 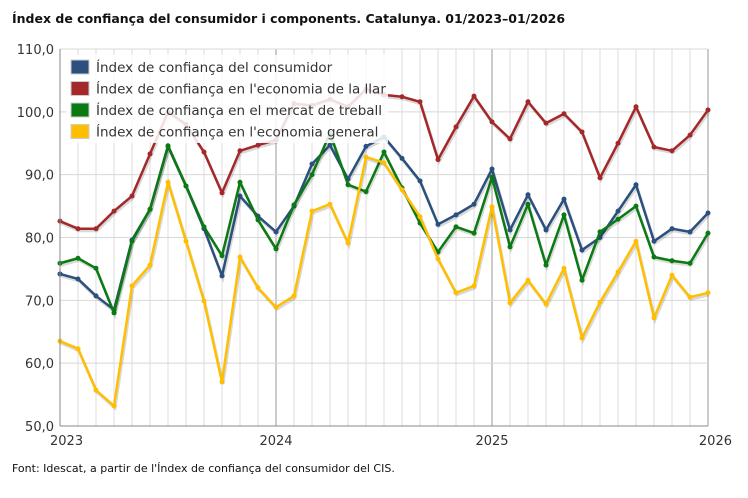 What do you see at coordinates (35, 50) in the screenshot?
I see `y-tick-label: 110,0` at bounding box center [35, 50].